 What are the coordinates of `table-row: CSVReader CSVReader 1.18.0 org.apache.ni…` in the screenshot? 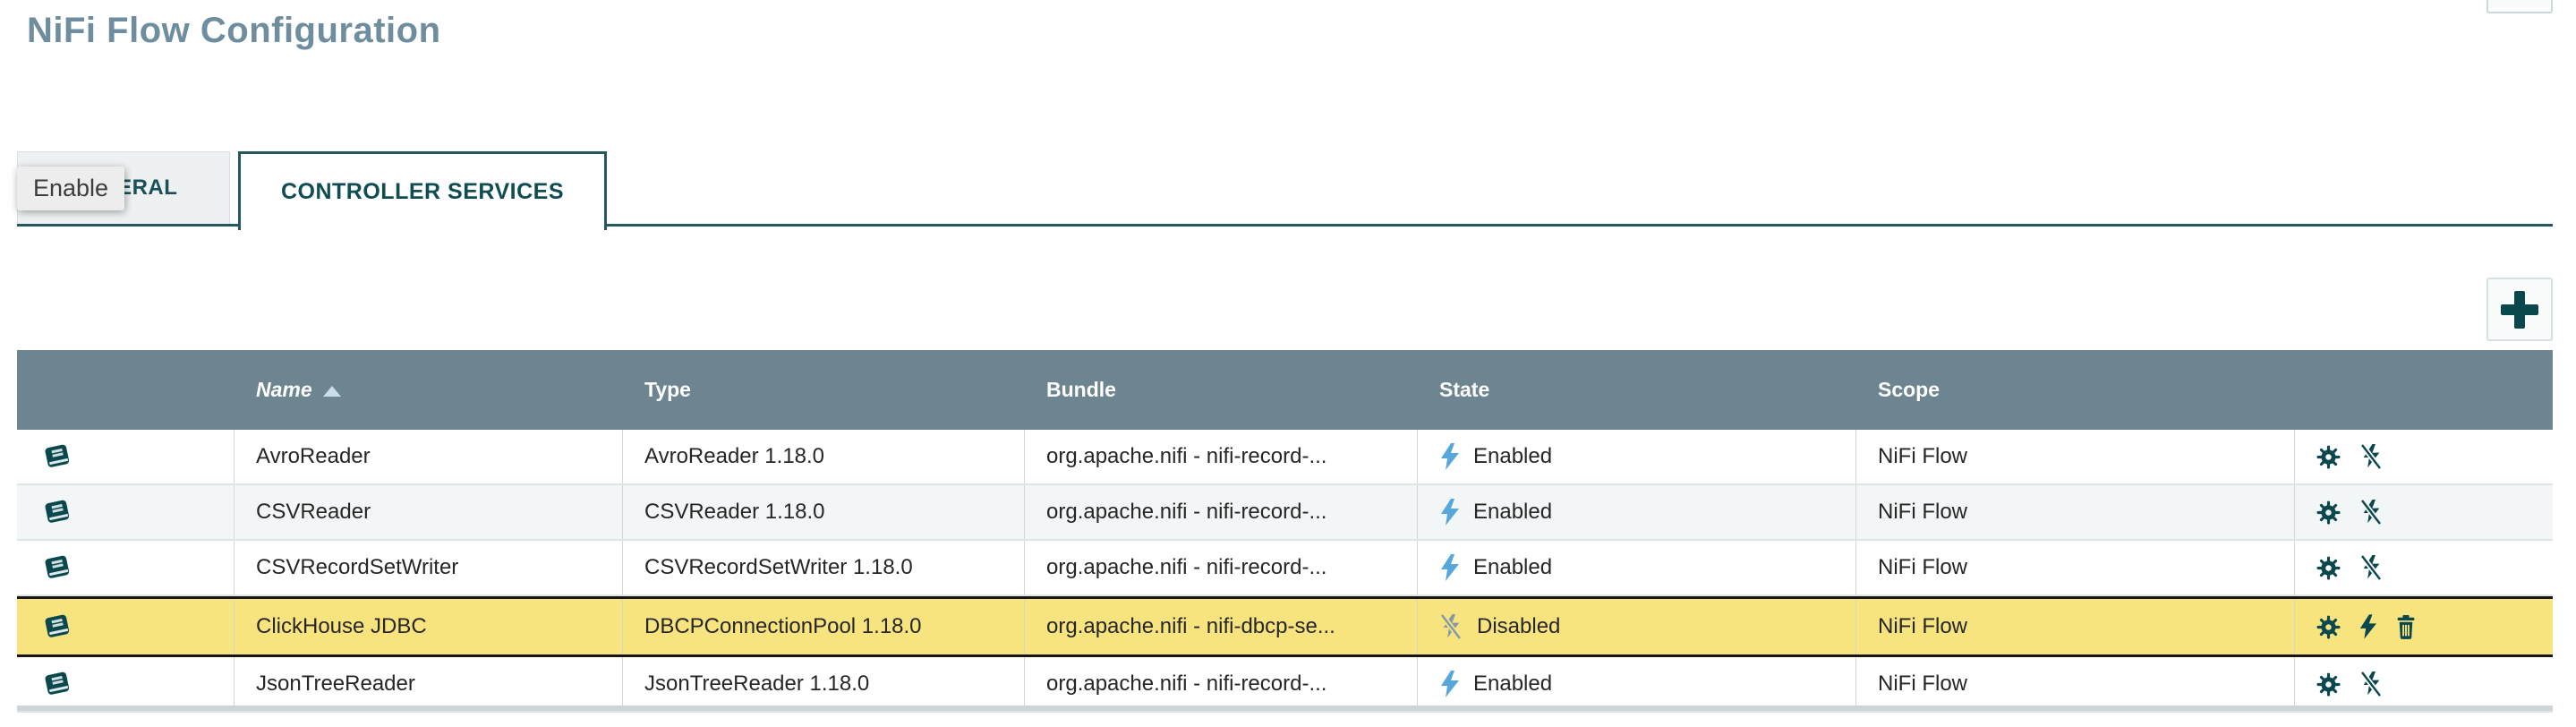 It's located at (1285, 513).